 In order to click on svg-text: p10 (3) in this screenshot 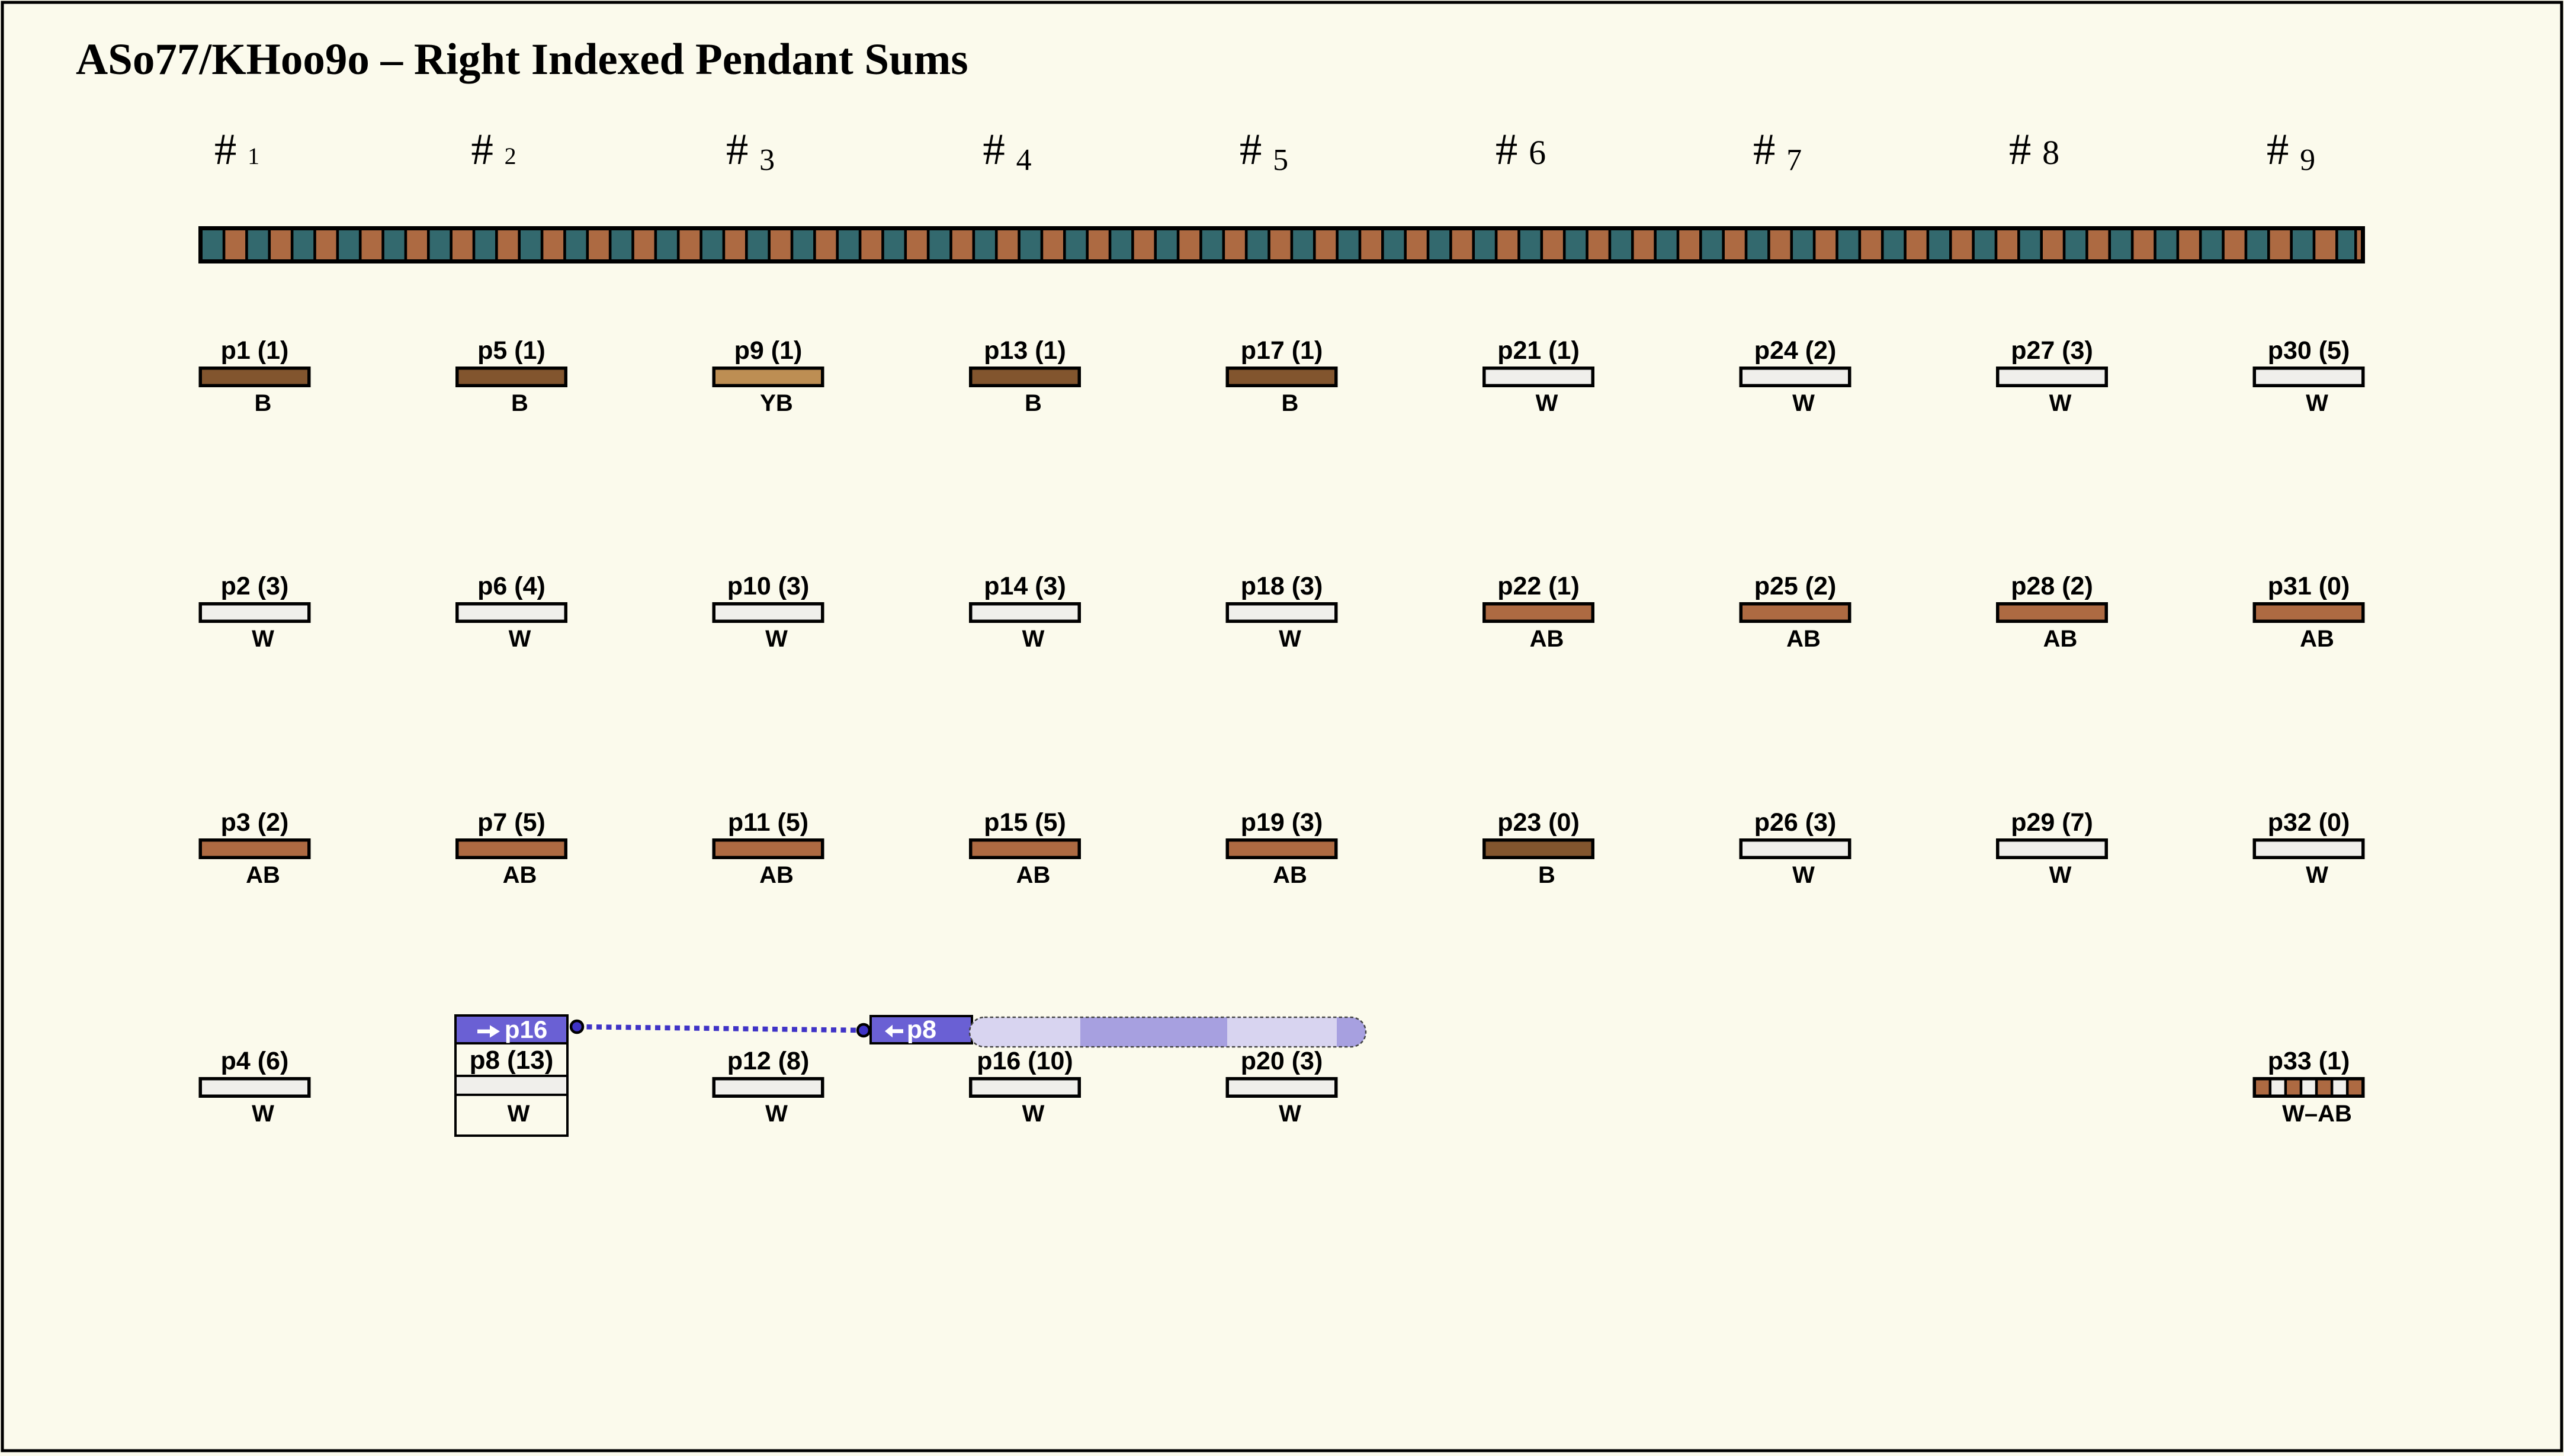, I will do `click(769, 586)`.